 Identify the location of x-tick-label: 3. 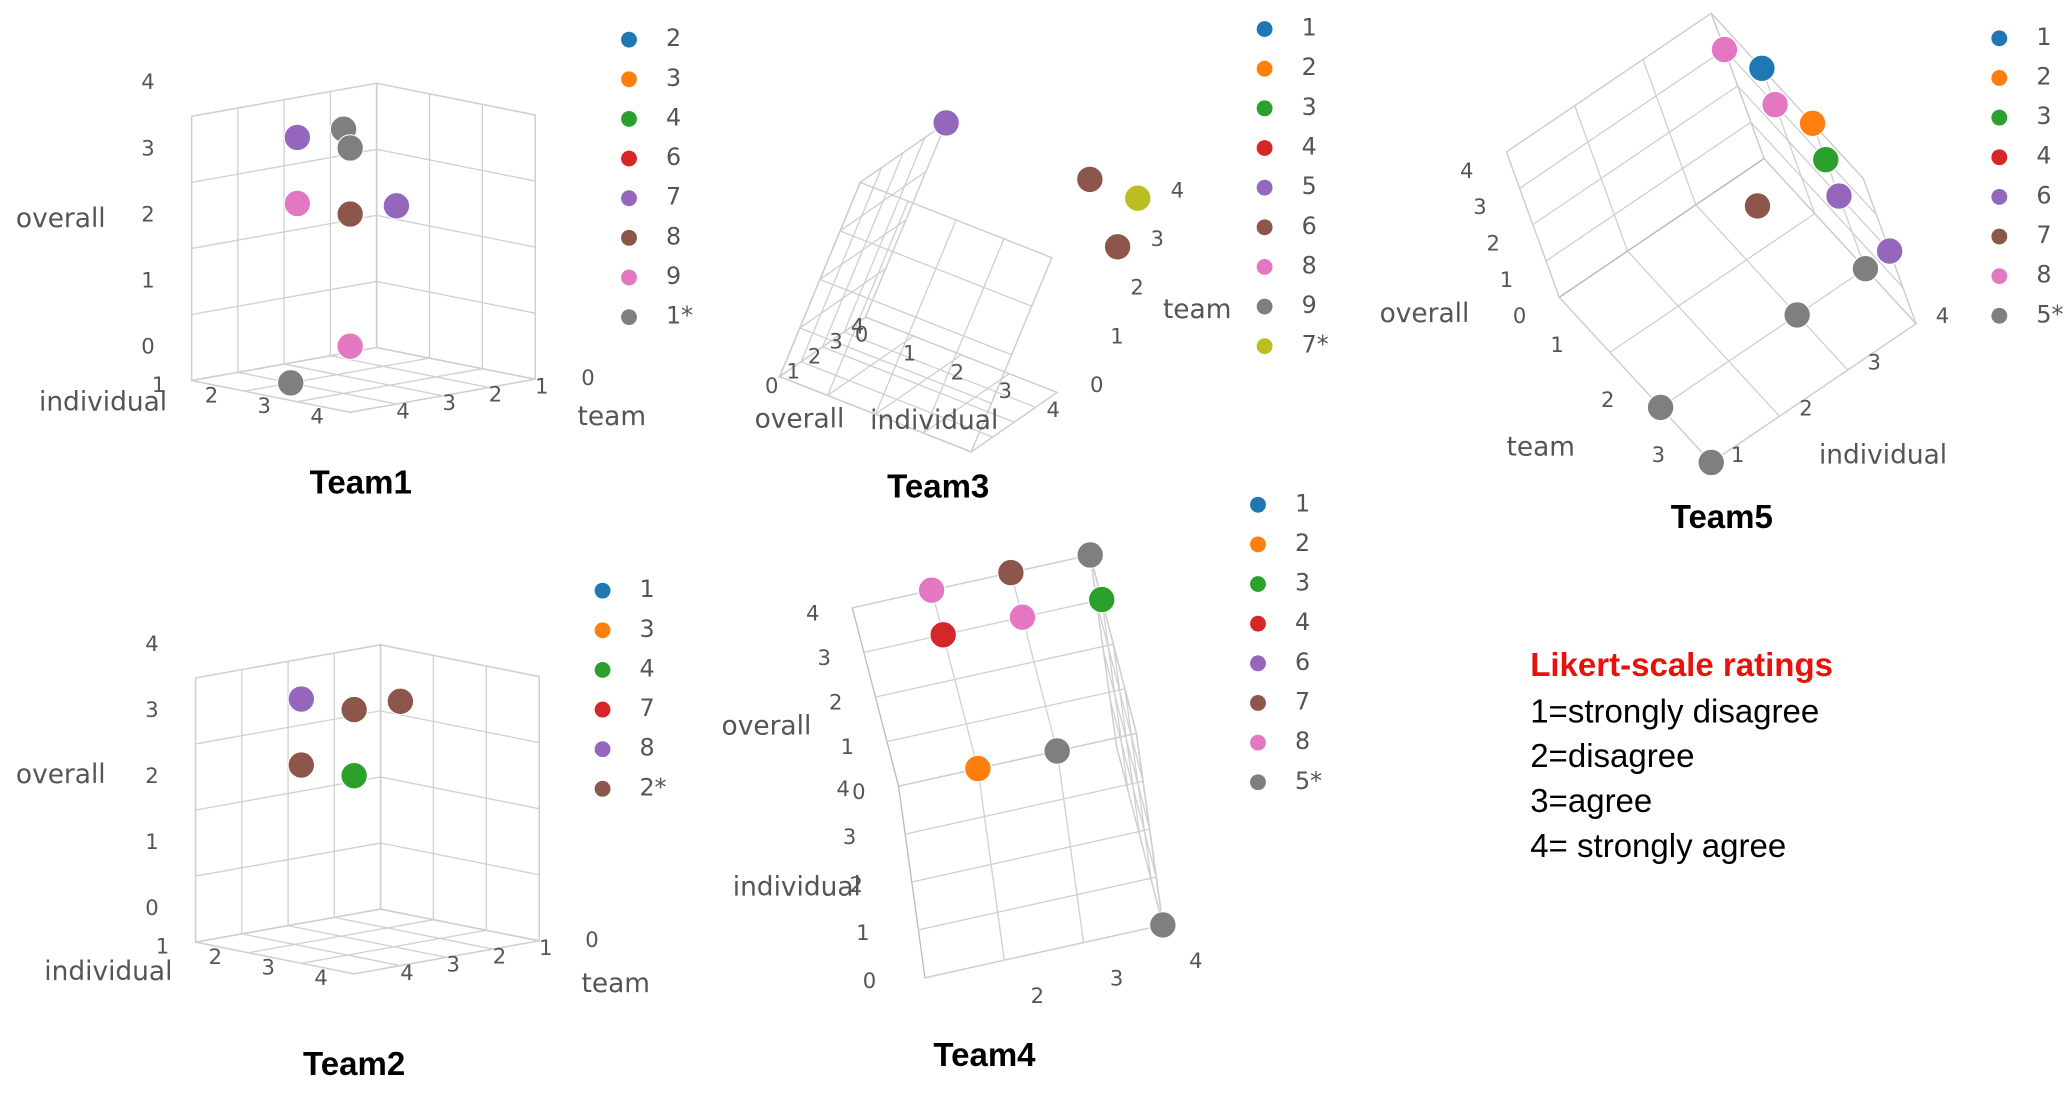
(849, 836).